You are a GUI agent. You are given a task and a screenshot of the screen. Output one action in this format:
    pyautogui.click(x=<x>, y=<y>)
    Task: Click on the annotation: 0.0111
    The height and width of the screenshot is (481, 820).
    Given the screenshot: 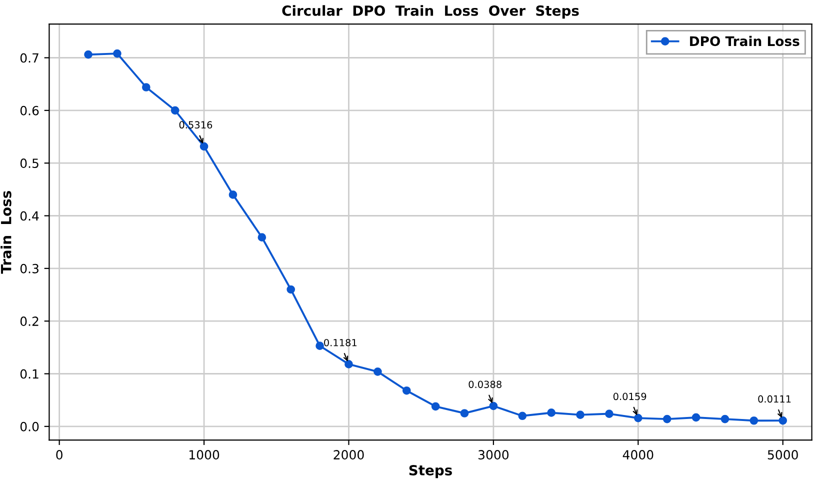 What is the action you would take?
    pyautogui.click(x=774, y=399)
    